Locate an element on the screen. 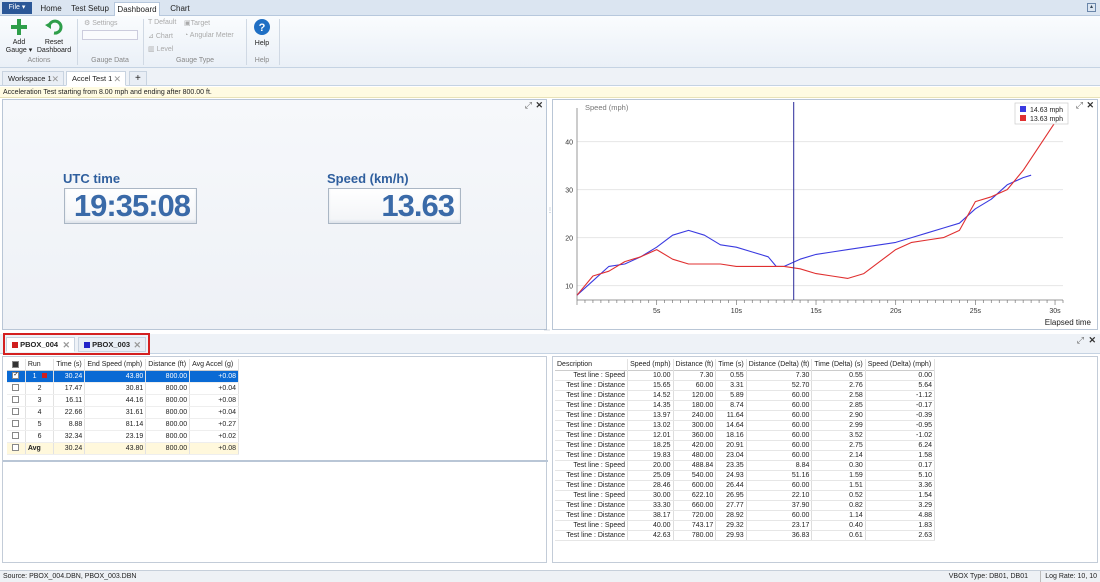 Image resolution: width=1100 pixels, height=582 pixels. utc-time-gauge: 19:35:08 is located at coordinates (130, 206).